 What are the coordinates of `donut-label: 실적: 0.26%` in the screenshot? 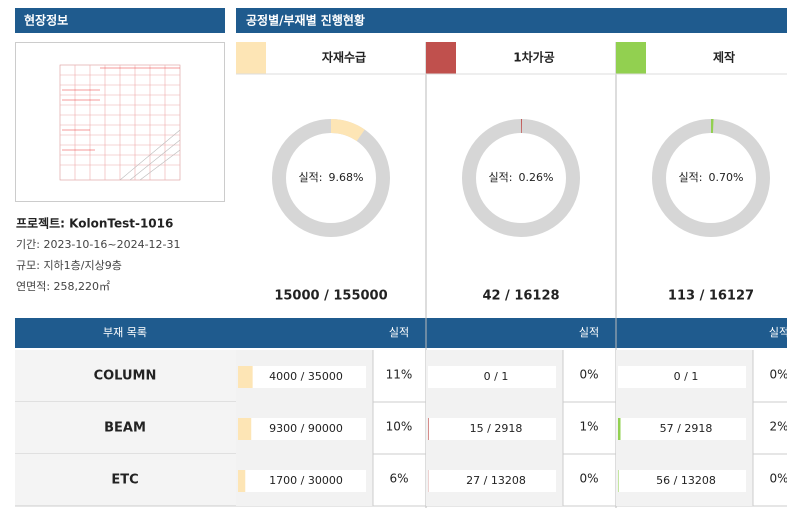 It's located at (521, 177).